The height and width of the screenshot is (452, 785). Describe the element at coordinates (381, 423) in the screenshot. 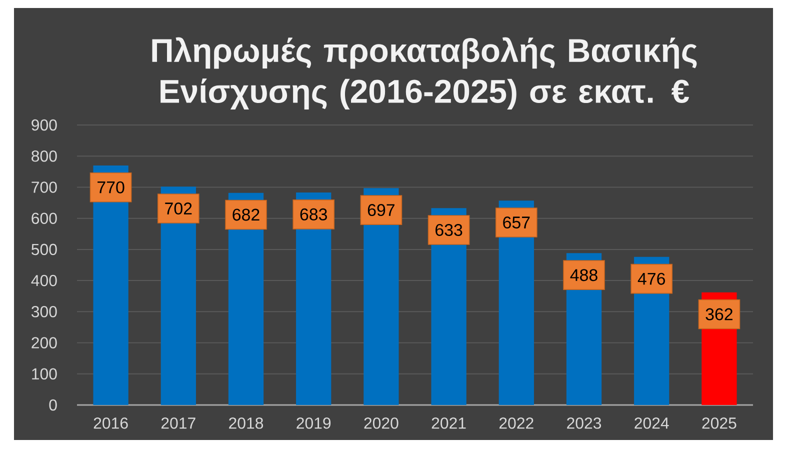

I see `x-tick-label: 2020` at that location.